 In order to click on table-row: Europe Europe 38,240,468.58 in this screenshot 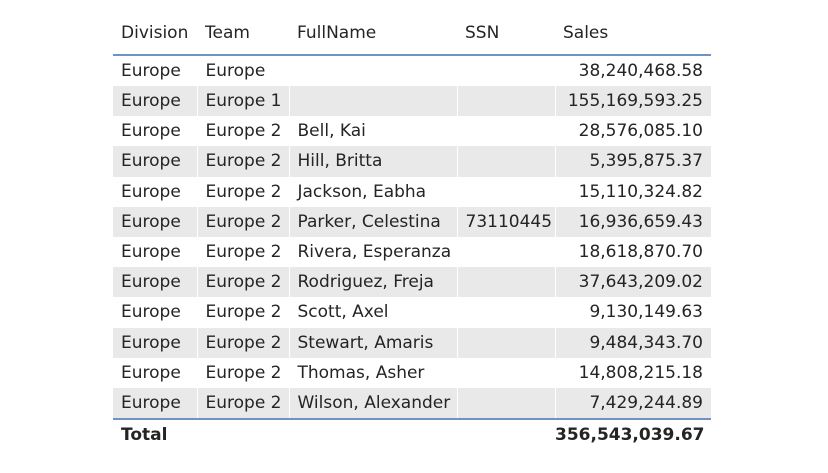, I will do `click(412, 70)`.